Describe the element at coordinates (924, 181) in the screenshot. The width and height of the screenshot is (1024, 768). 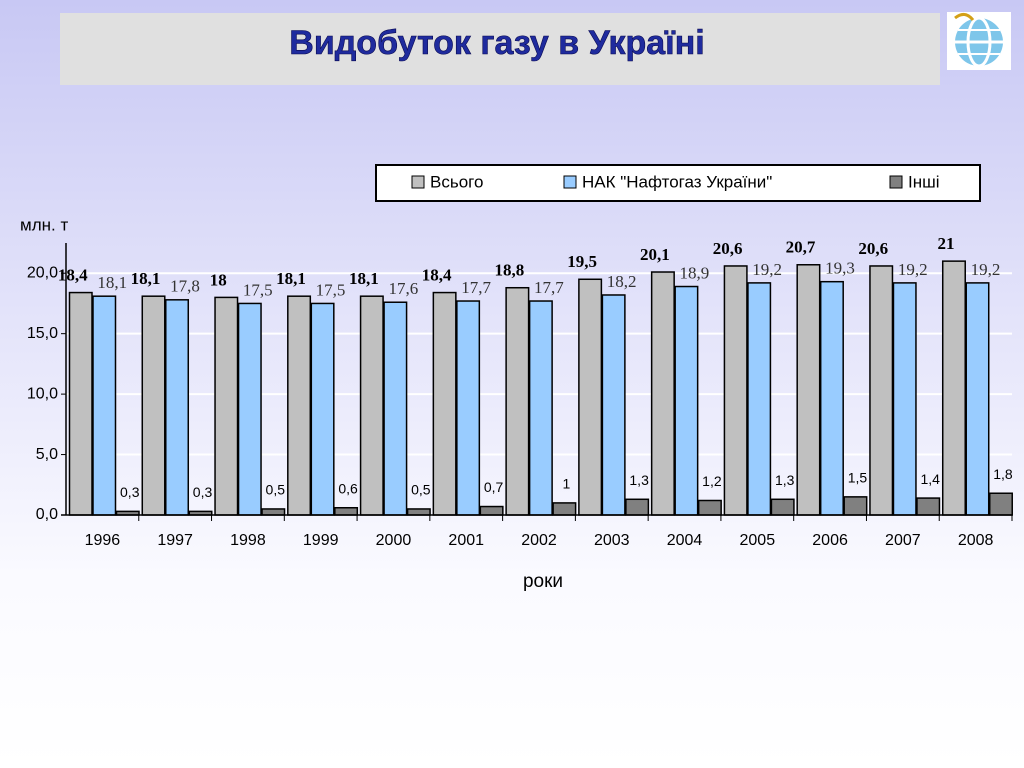
I see `legend-label: Інші` at that location.